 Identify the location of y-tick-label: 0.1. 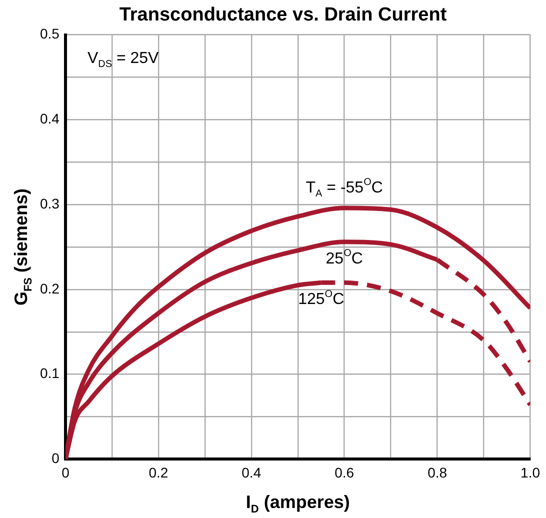
(50, 373).